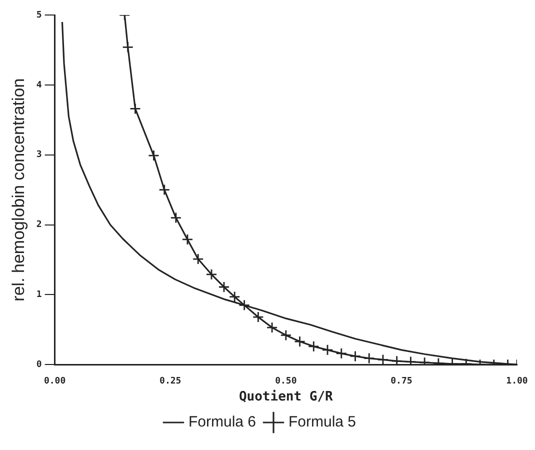 The height and width of the screenshot is (450, 535). Describe the element at coordinates (39, 295) in the screenshot. I see `y-tick-label: 1` at that location.